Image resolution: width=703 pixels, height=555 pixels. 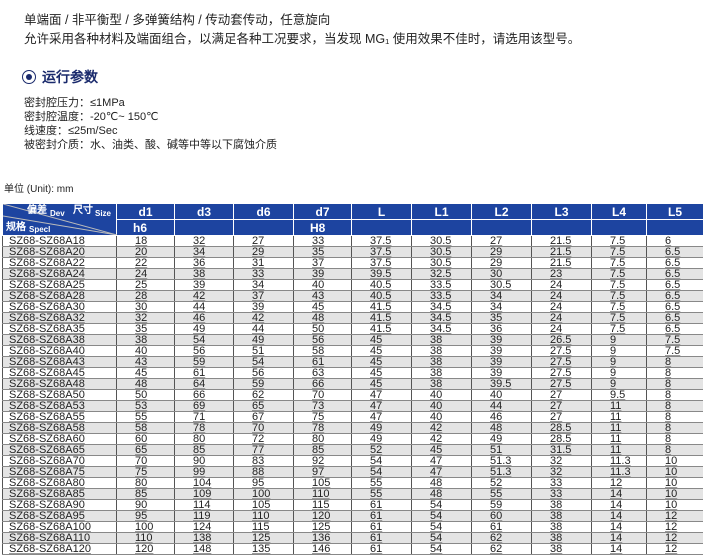 I want to click on value-cell: 34.5, so click(x=442, y=307).